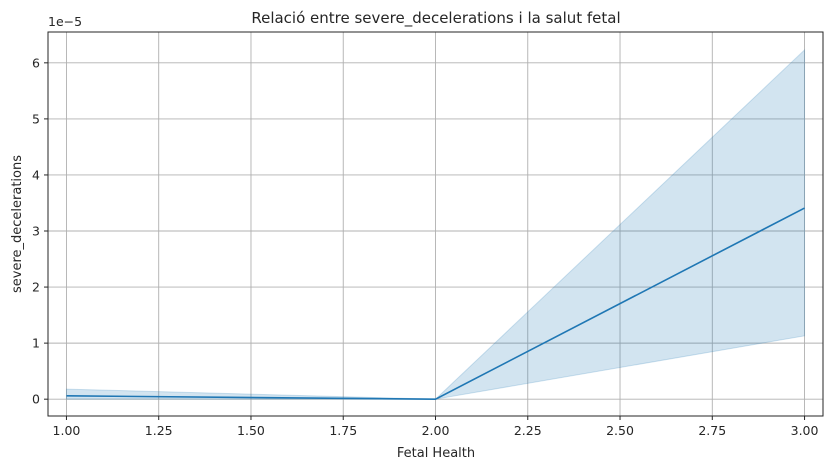 This screenshot has width=833, height=469. Describe the element at coordinates (36, 287) in the screenshot. I see `y-tick-label: 2` at that location.